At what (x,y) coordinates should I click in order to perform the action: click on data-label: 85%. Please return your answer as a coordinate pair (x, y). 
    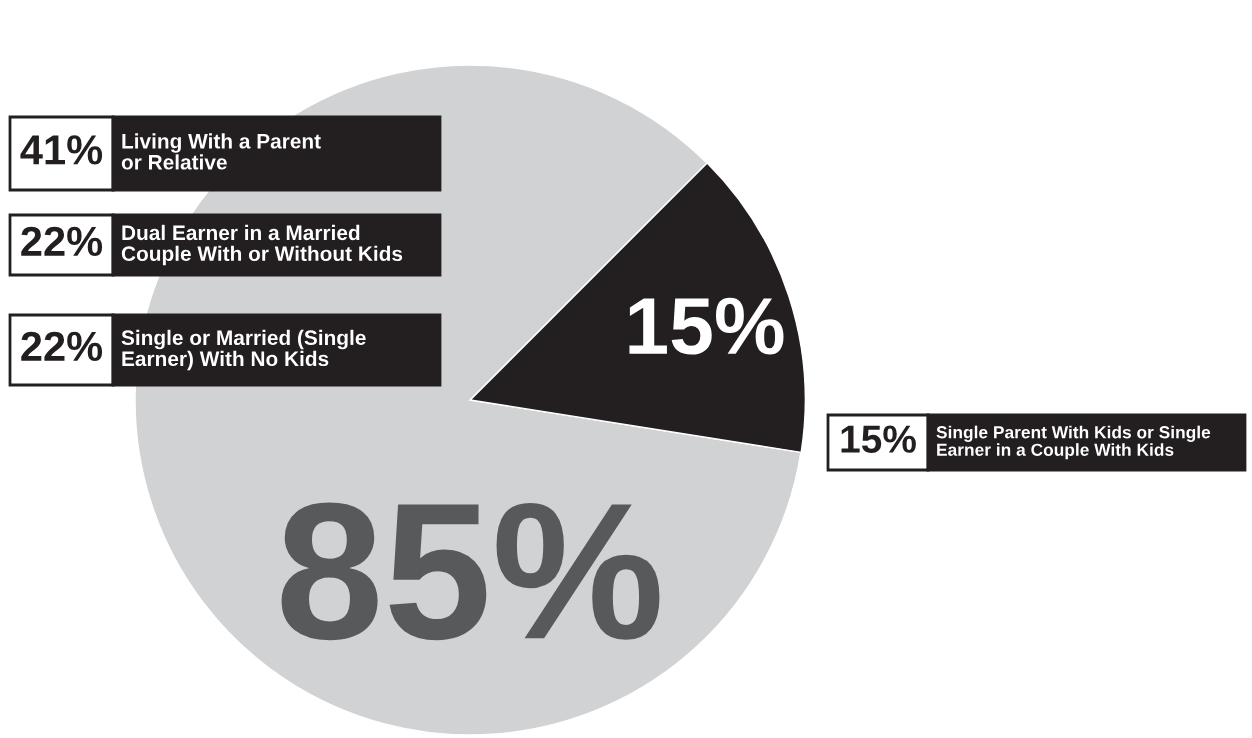
    Looking at the image, I should click on (470, 571).